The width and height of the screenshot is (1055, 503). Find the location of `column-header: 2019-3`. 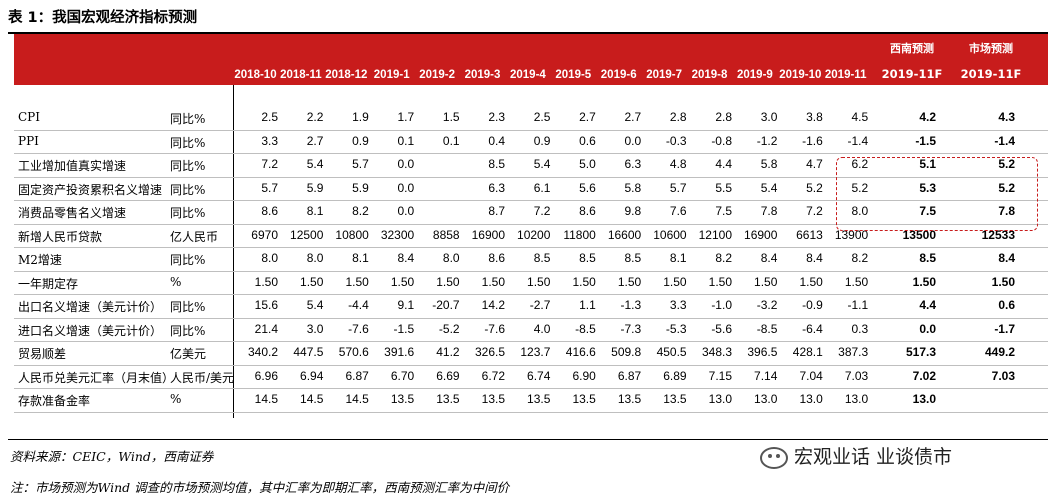

column-header: 2019-3 is located at coordinates (482, 75).